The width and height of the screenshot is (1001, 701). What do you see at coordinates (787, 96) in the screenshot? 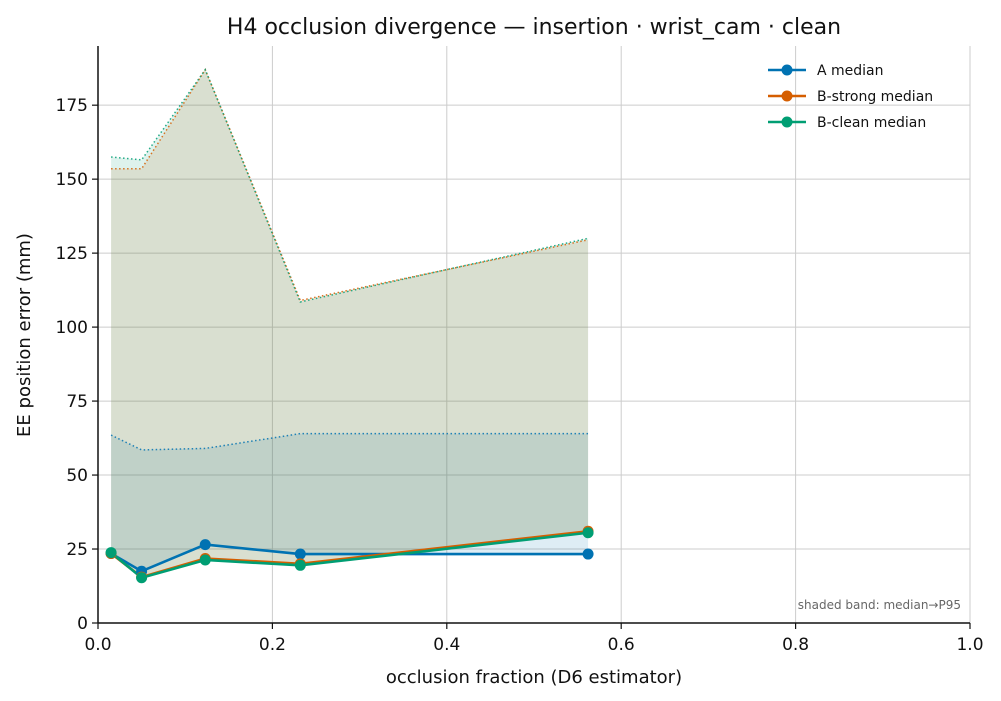
I see `legend-marker-b-strong-median` at bounding box center [787, 96].